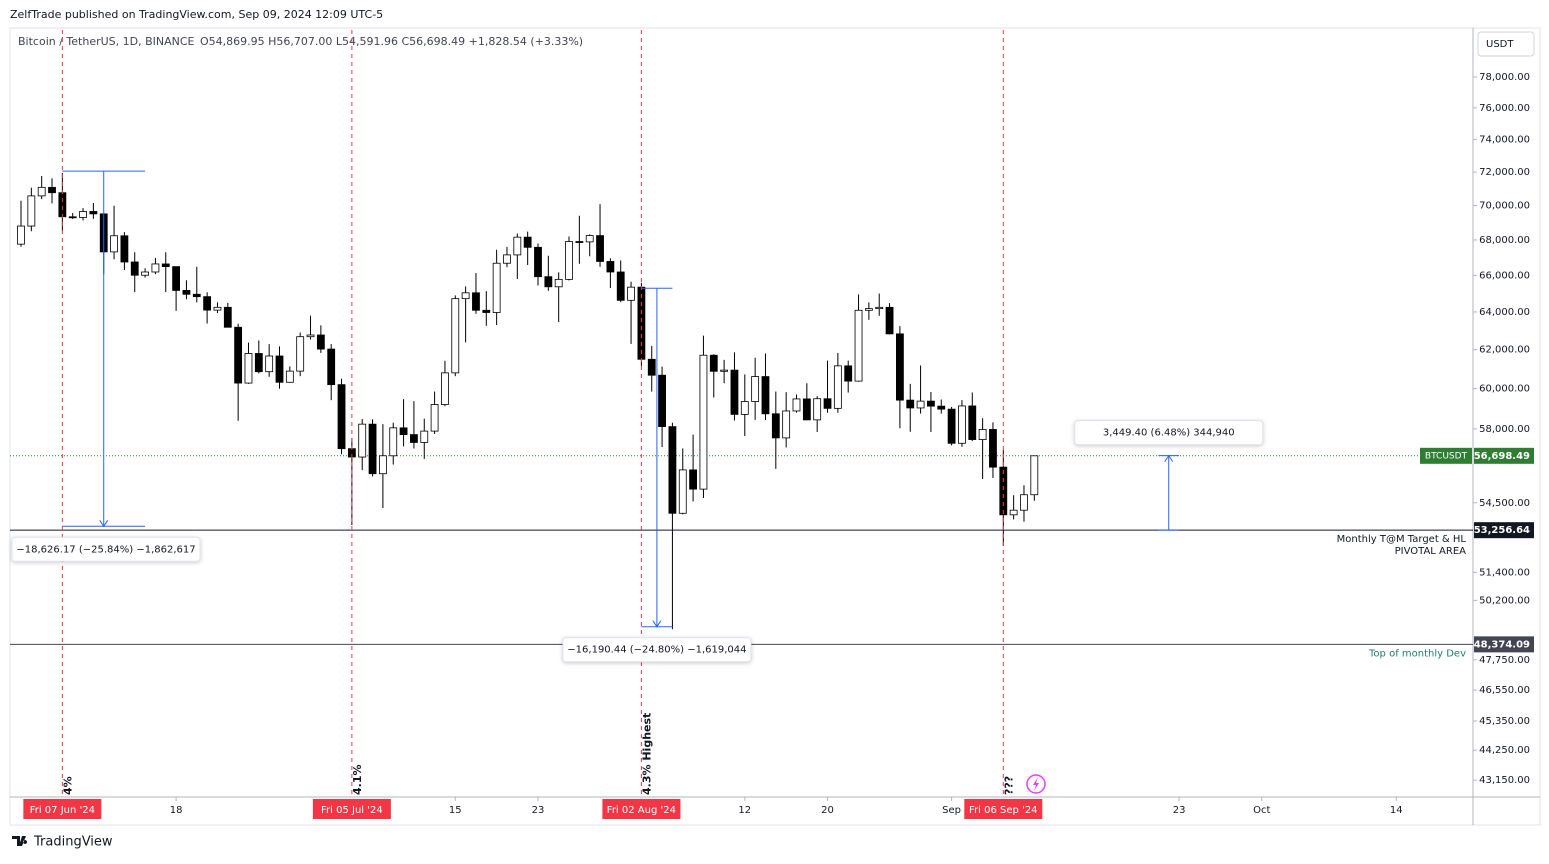 Image resolution: width=1549 pixels, height=864 pixels. Describe the element at coordinates (1504, 721) in the screenshot. I see `y-tick-label: 45,350.00` at that location.